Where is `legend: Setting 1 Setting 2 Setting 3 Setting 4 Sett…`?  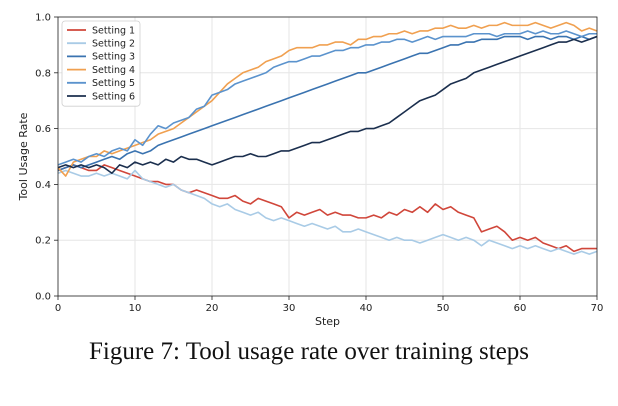 legend: Setting 1 Setting 2 Setting 3 Setting 4 Sett… is located at coordinates (101, 63).